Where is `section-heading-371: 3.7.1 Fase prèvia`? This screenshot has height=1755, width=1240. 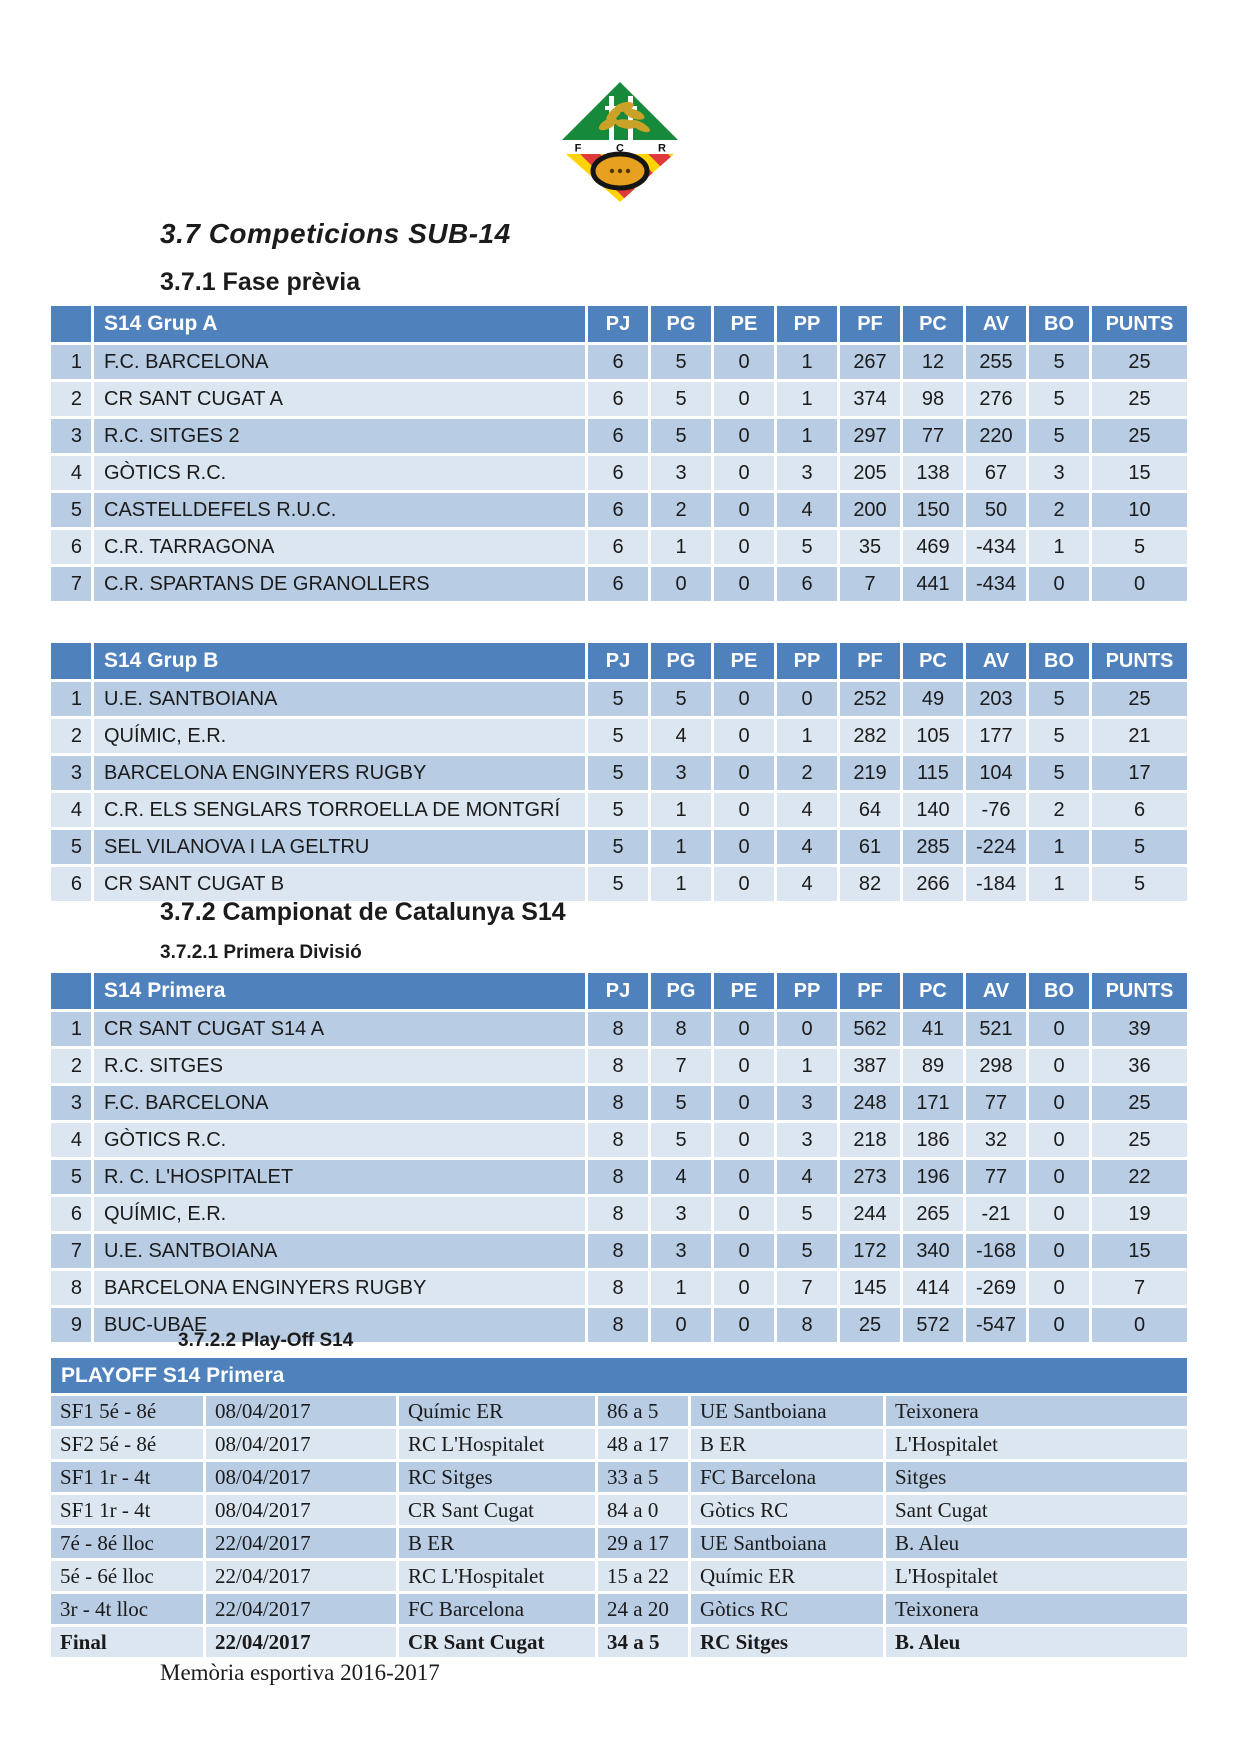 section-heading-371: 3.7.1 Fase prèvia is located at coordinates (260, 282).